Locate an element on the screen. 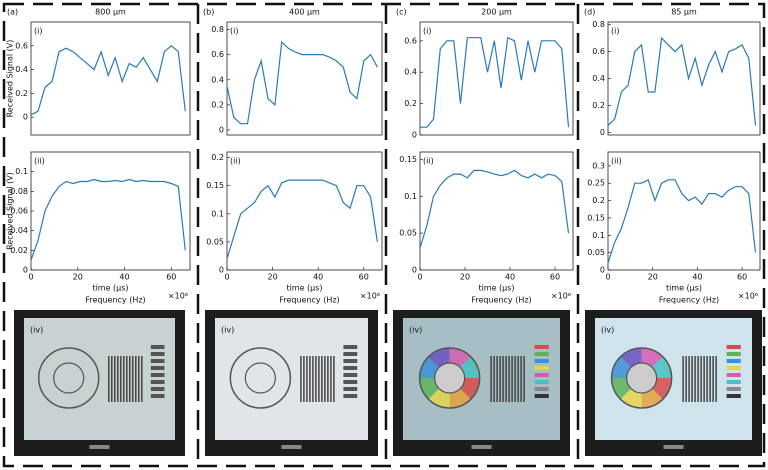 The height and width of the screenshot is (470, 768). freq-exponent: ×10⁶ is located at coordinates (561, 296).